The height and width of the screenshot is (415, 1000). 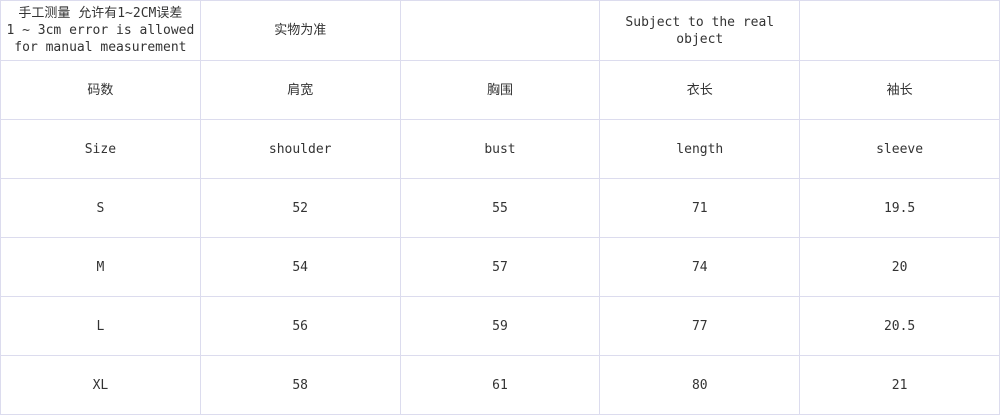 What do you see at coordinates (100, 149) in the screenshot?
I see `column-header: Size` at bounding box center [100, 149].